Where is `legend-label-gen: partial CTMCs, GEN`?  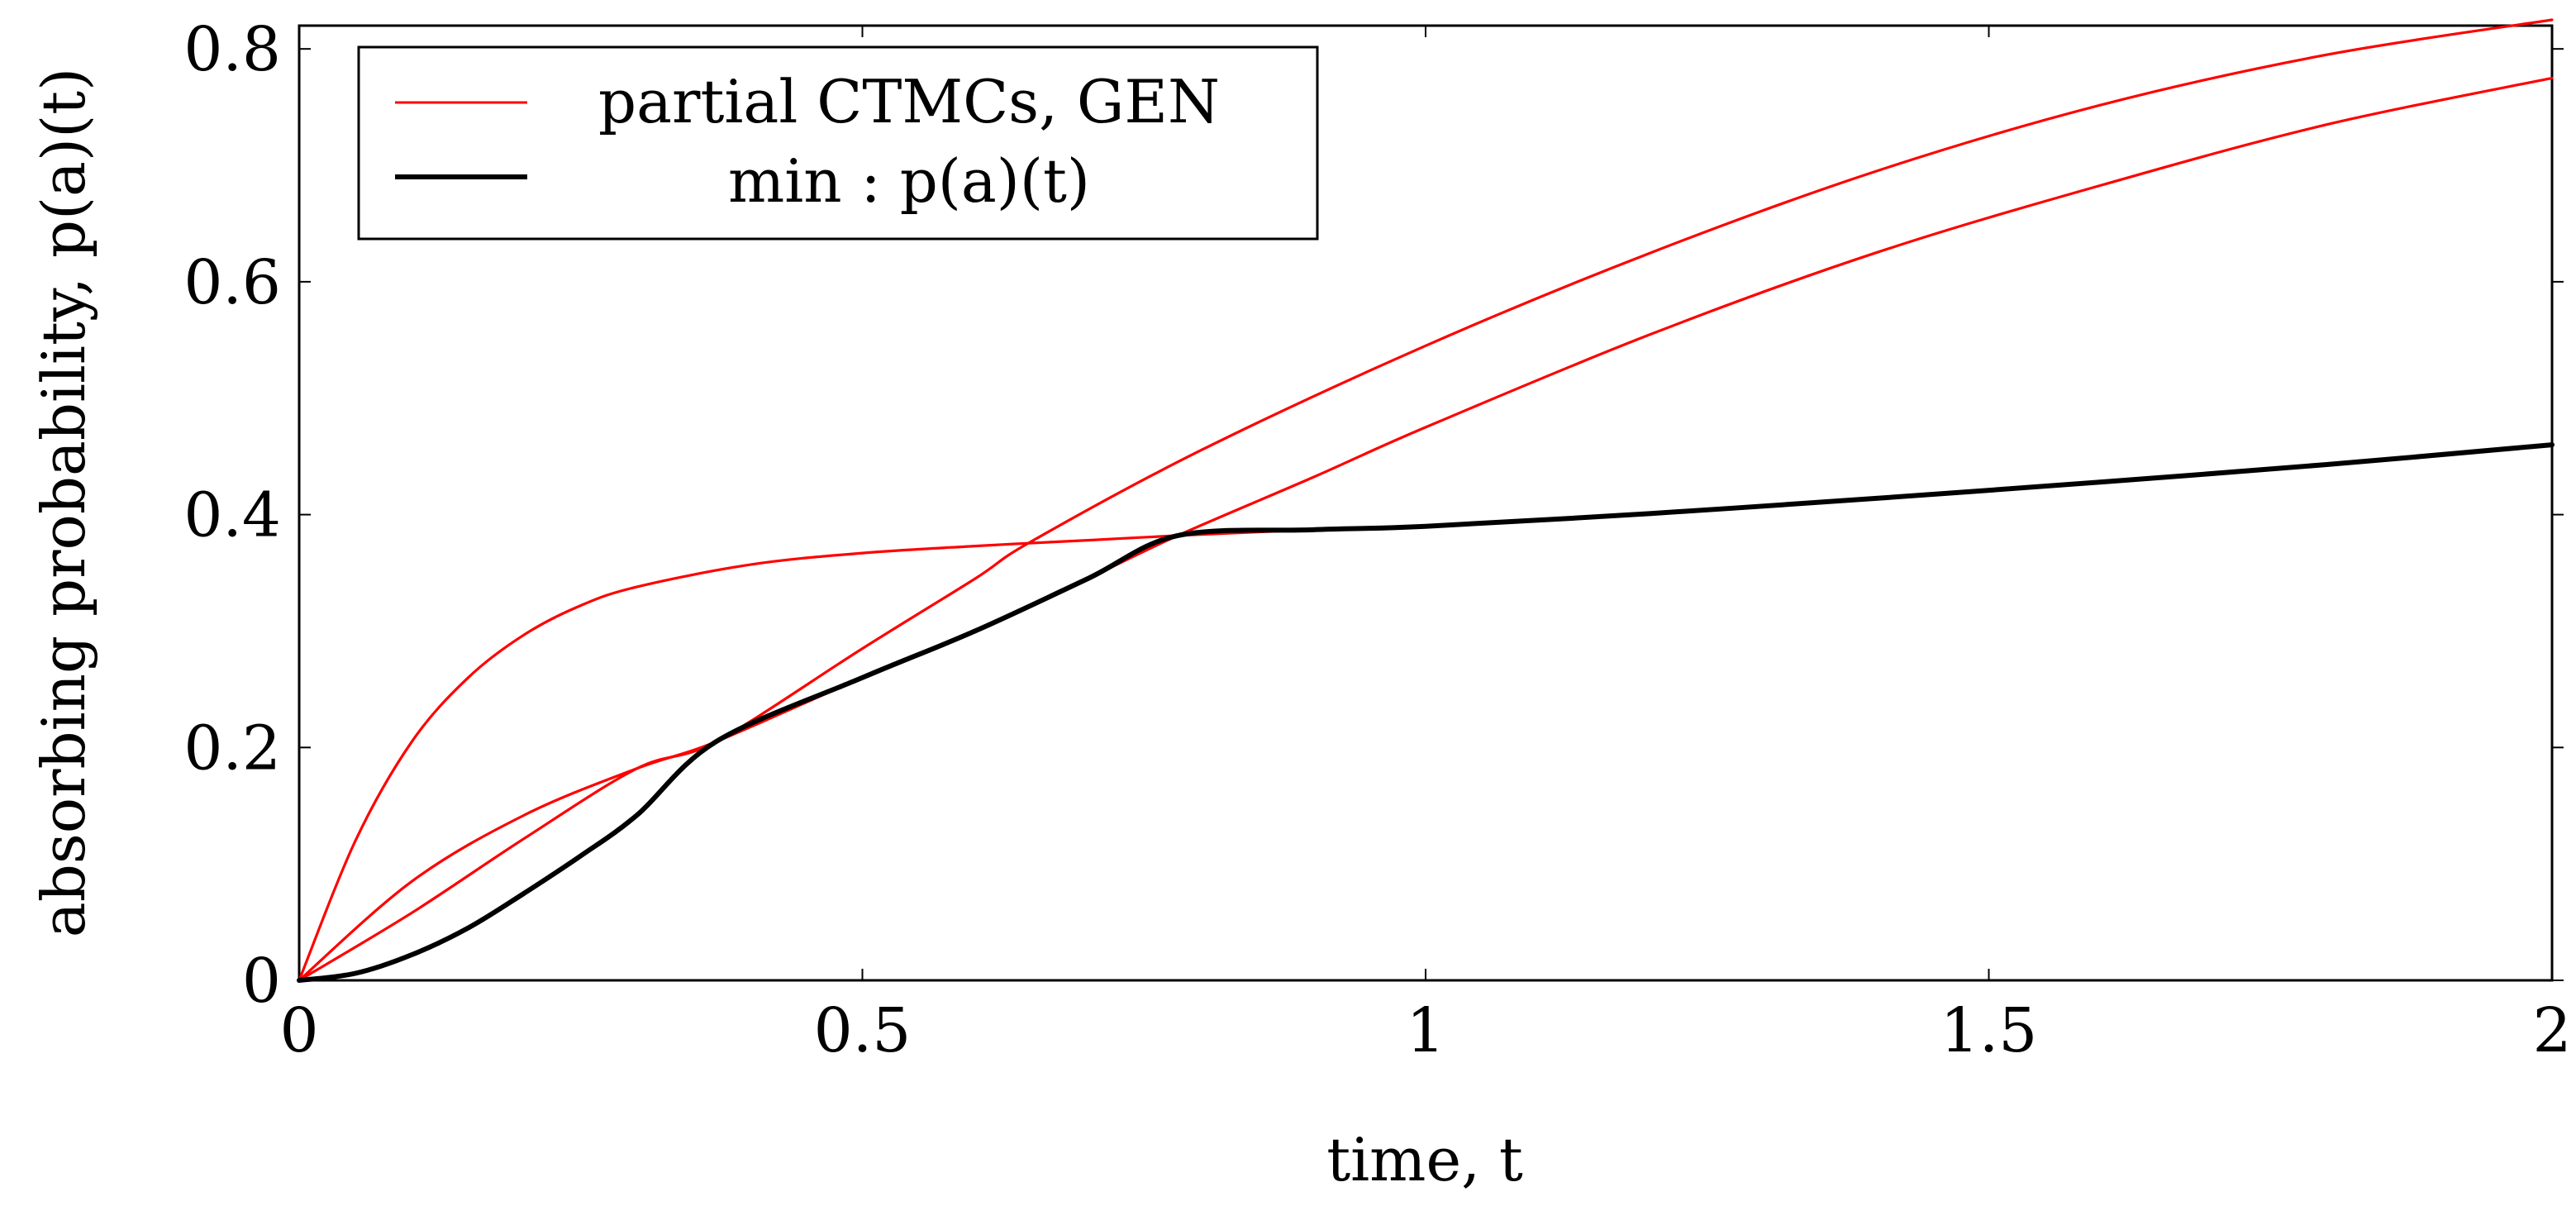
legend-label-gen: partial CTMCs, GEN is located at coordinates (909, 101).